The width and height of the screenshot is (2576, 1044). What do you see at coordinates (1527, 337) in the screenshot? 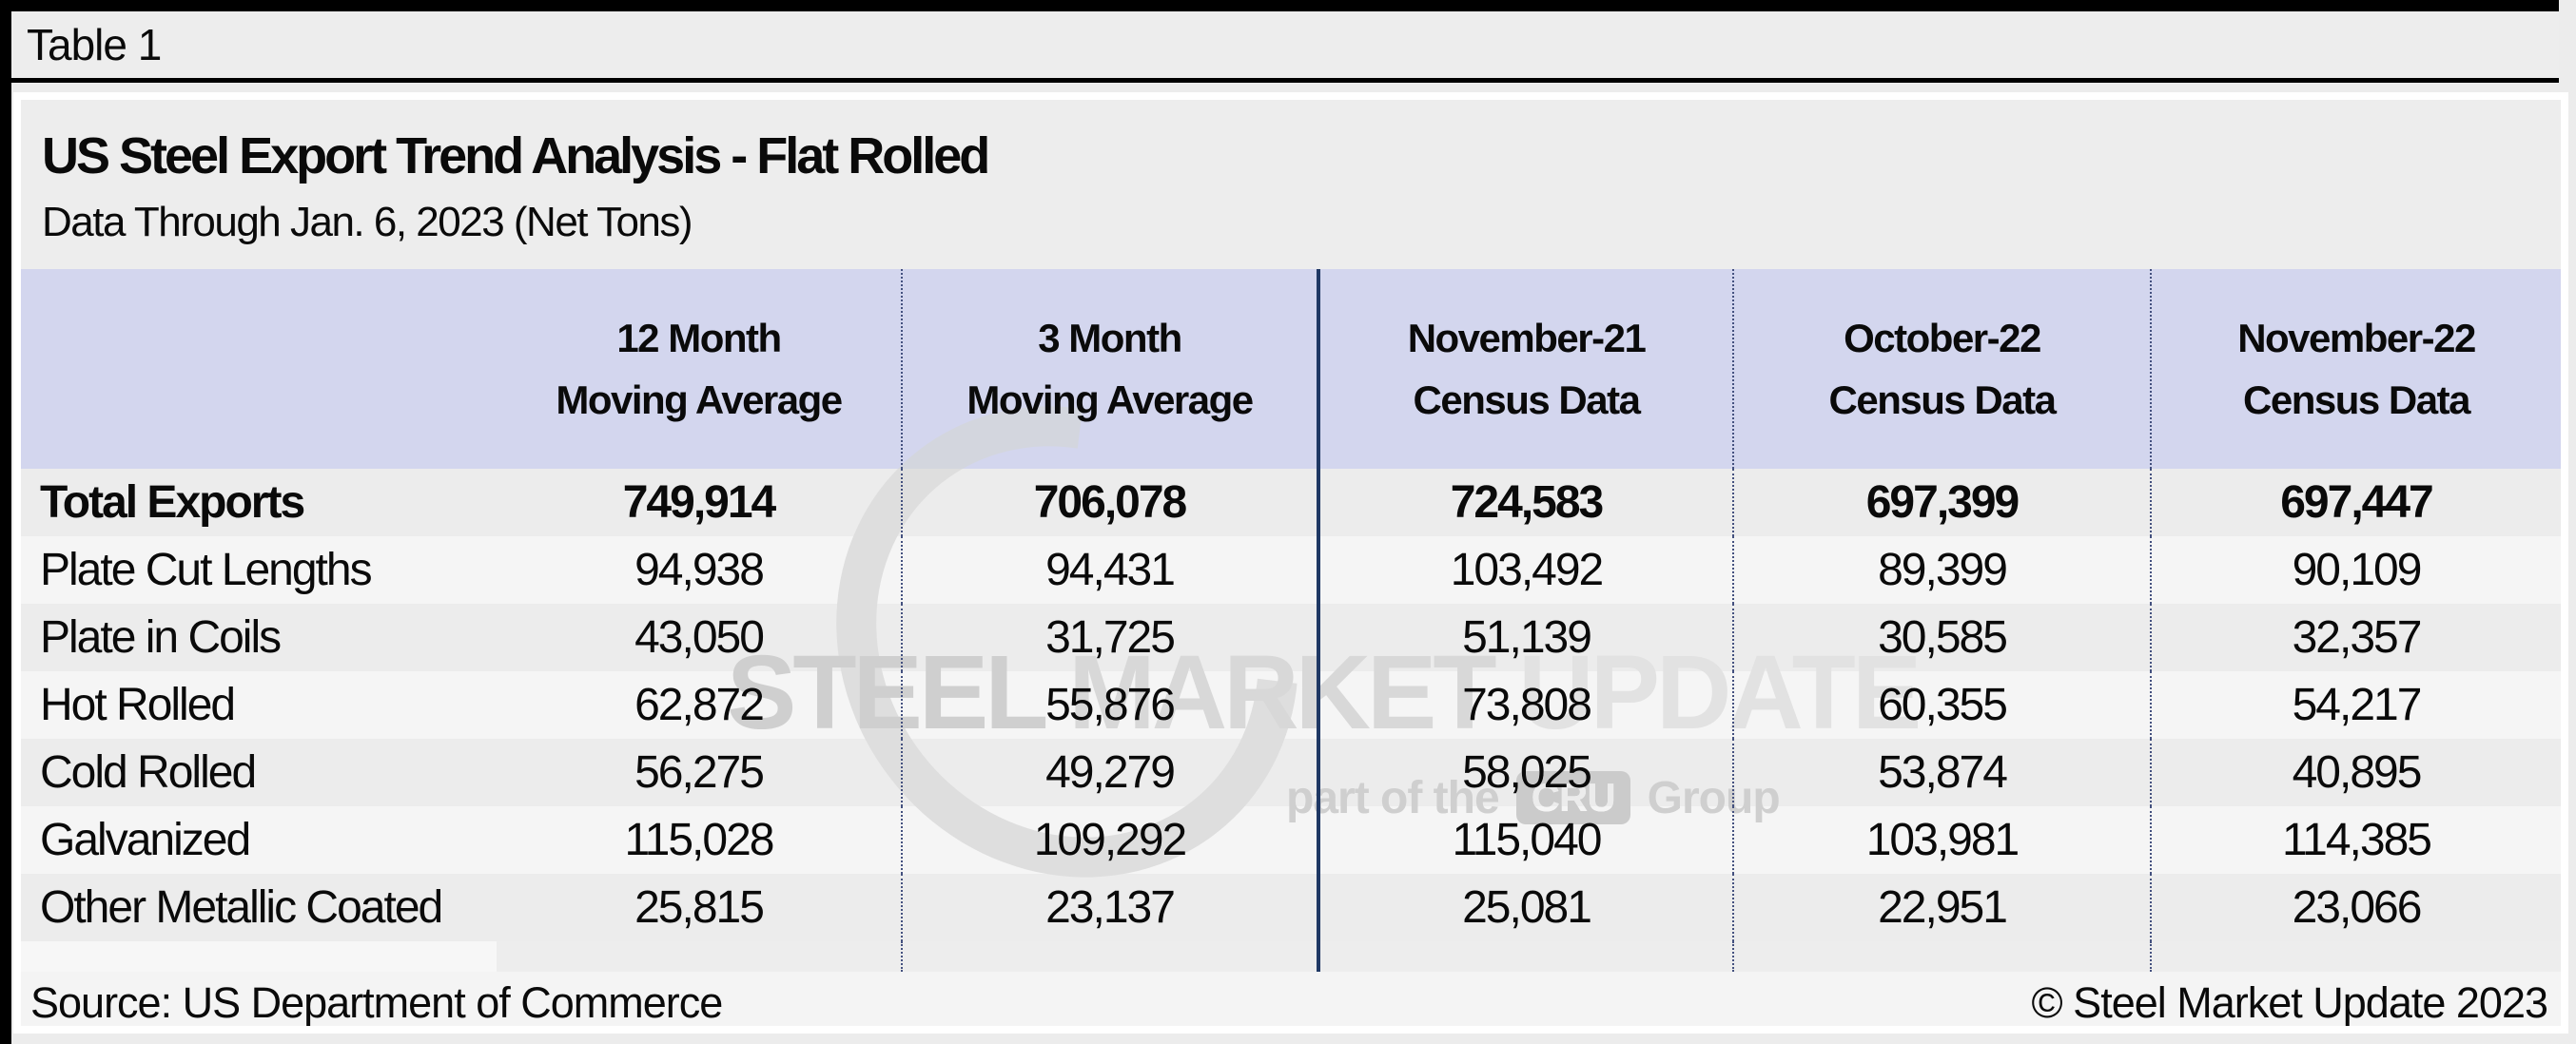
I see `column-header-line1: November-21` at bounding box center [1527, 337].